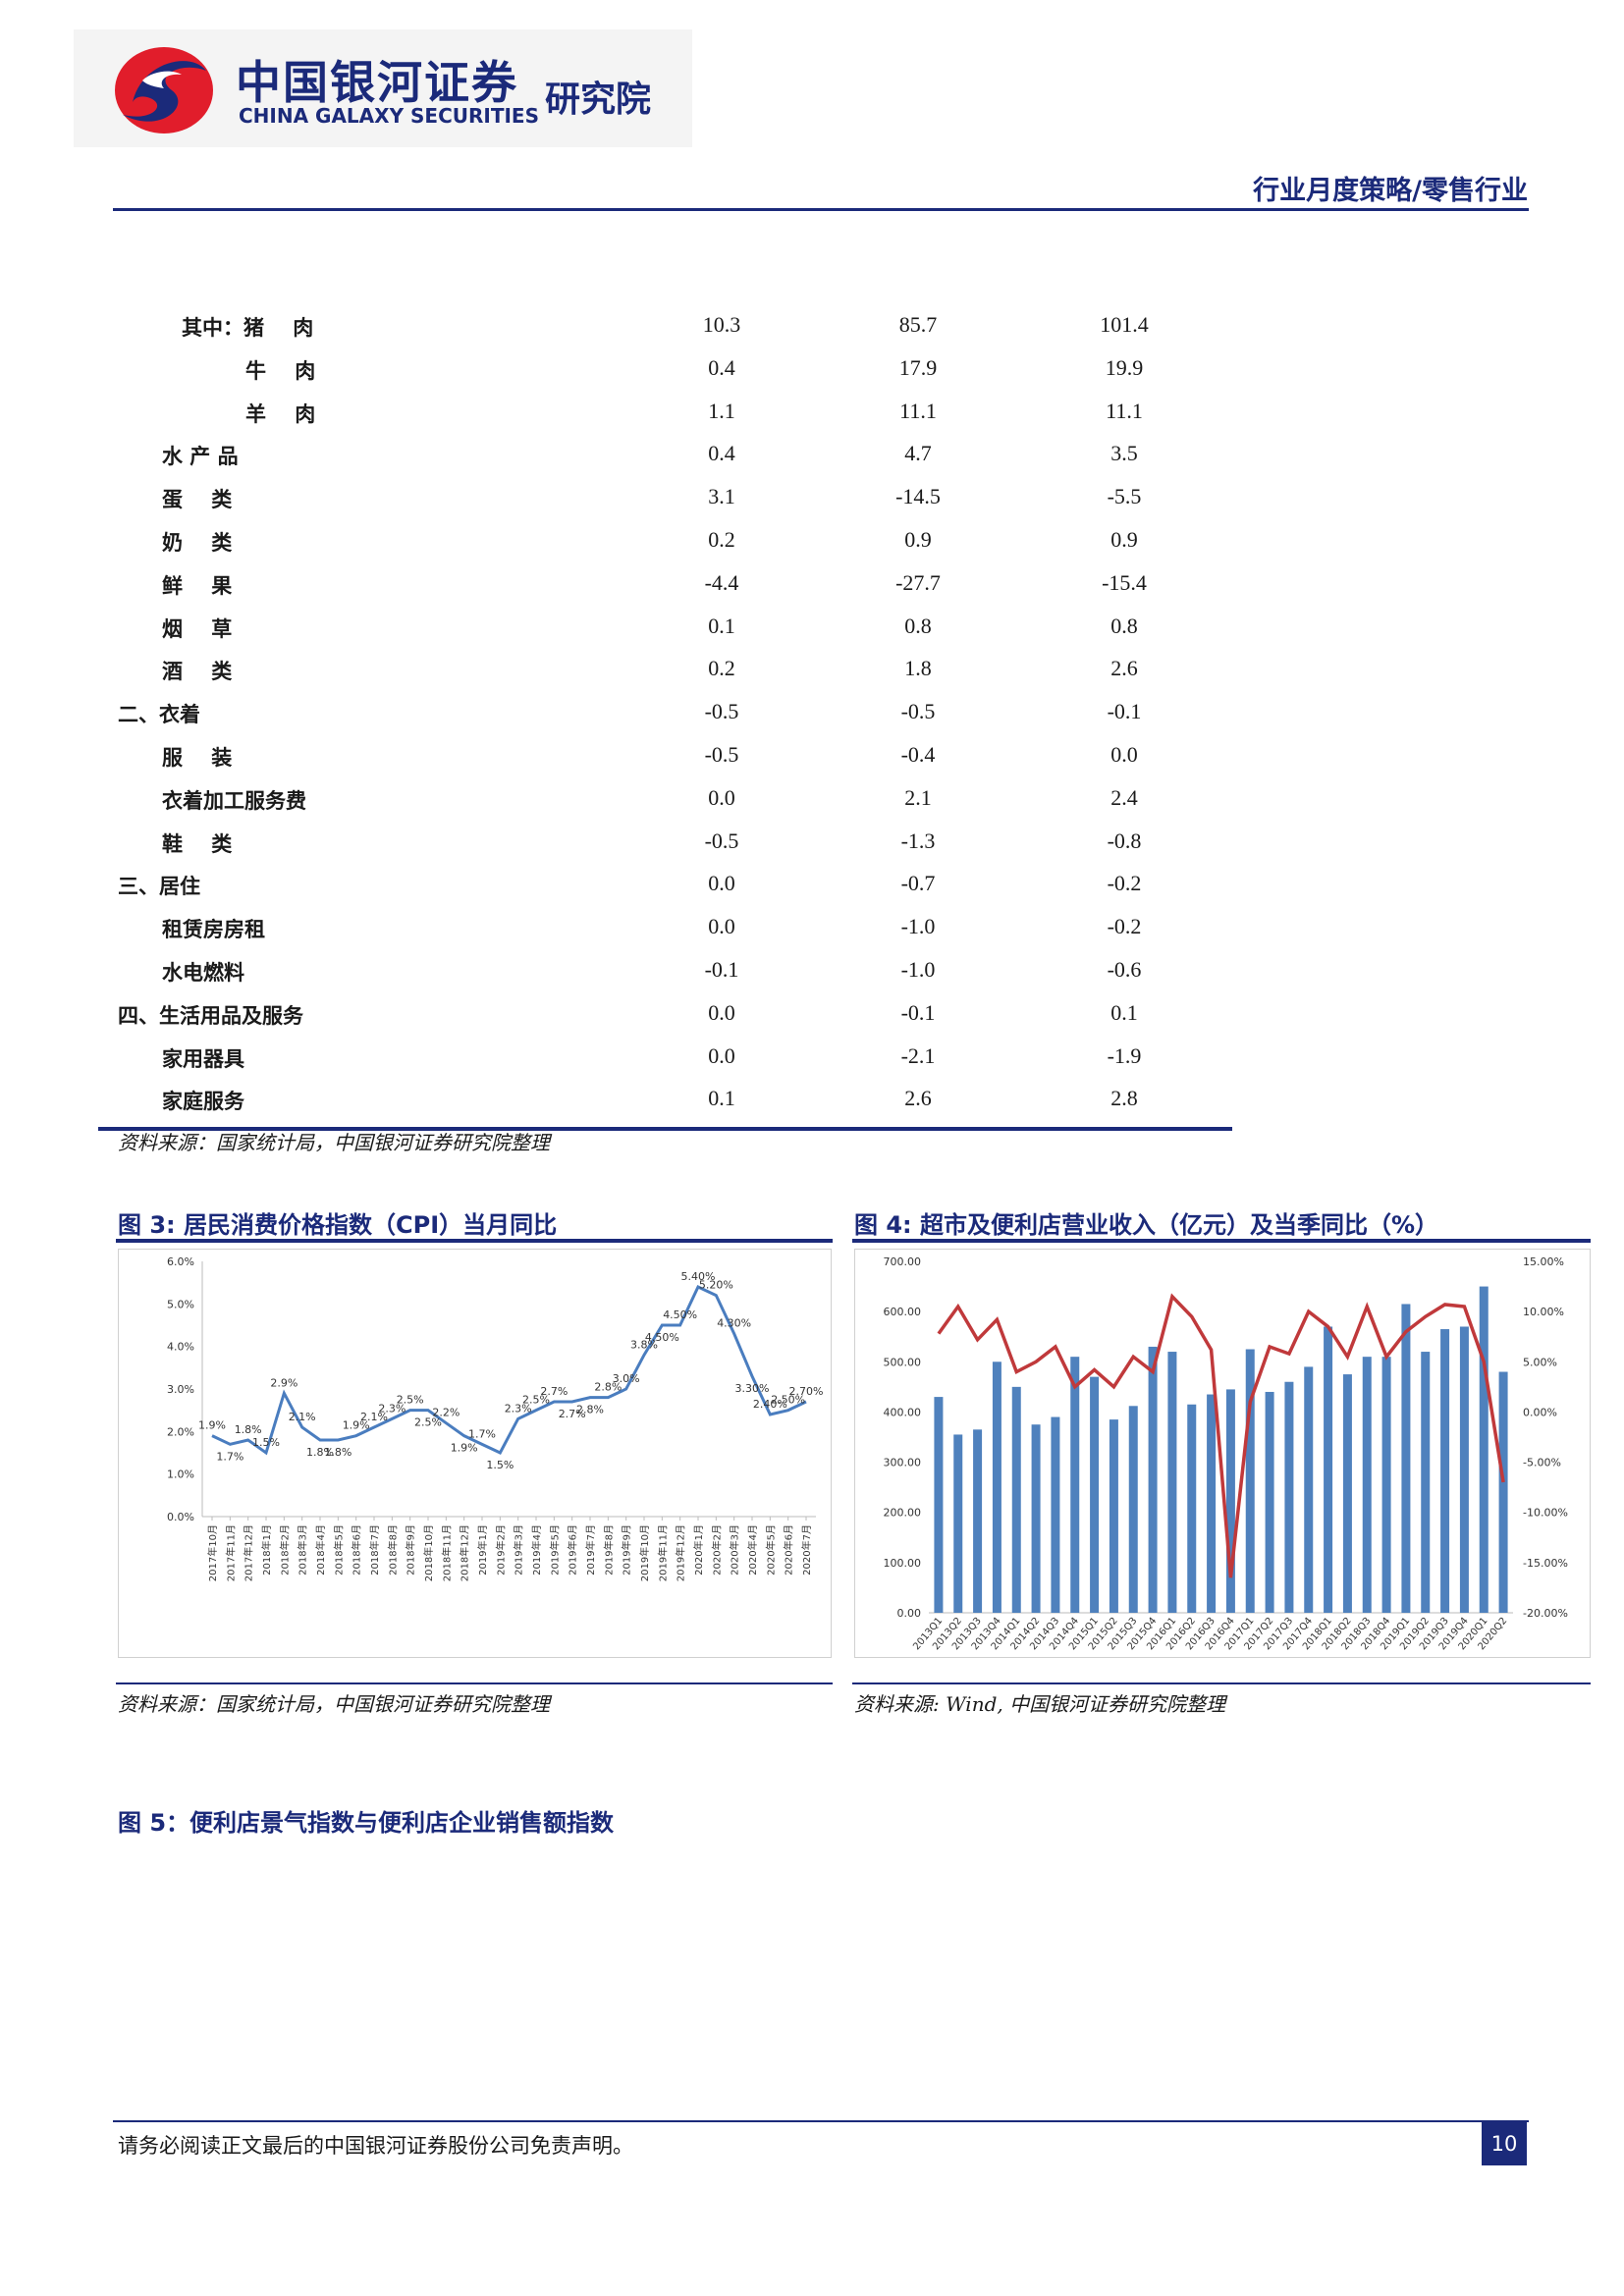  Describe the element at coordinates (721, 625) in the screenshot. I see `row-value-v1: 0.1` at that location.